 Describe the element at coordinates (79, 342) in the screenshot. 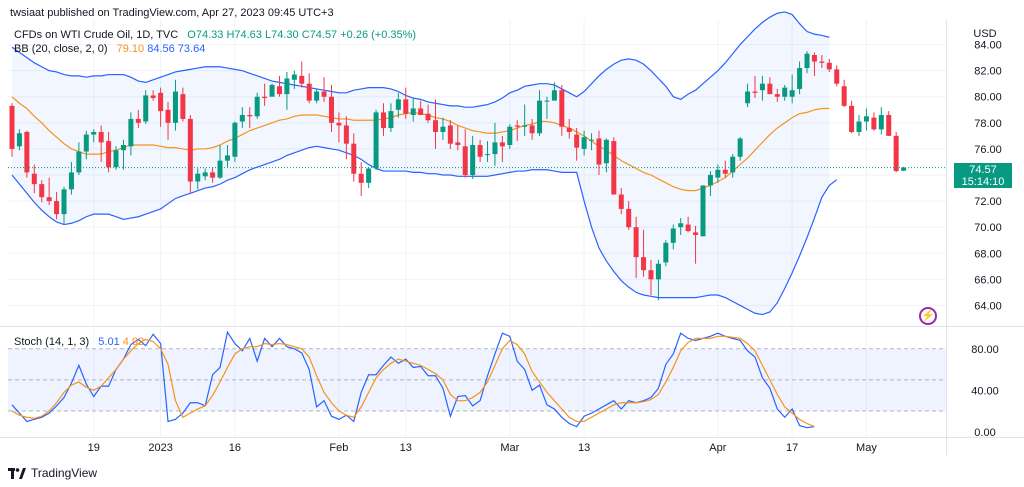

I see `stoch-legend: Stoch (14, 1, 3) 5.01 4.92` at that location.